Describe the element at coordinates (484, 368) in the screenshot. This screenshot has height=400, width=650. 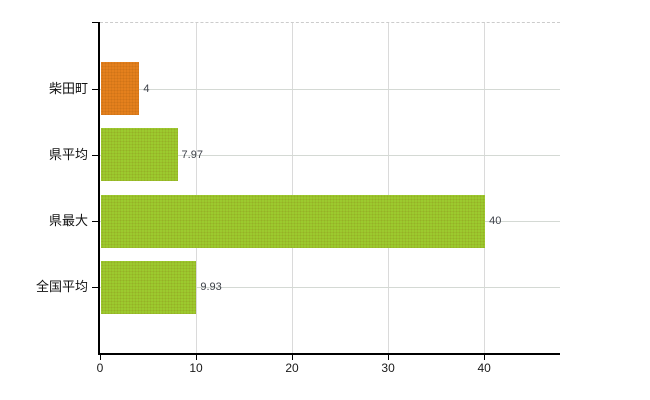
I see `x-tick-label: 40` at that location.